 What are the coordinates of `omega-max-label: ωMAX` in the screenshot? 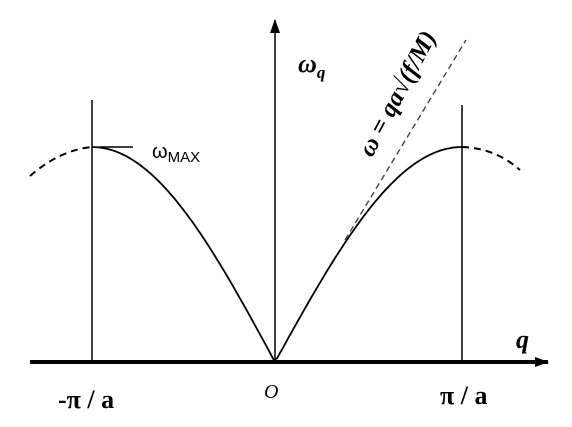 It's located at (176, 153).